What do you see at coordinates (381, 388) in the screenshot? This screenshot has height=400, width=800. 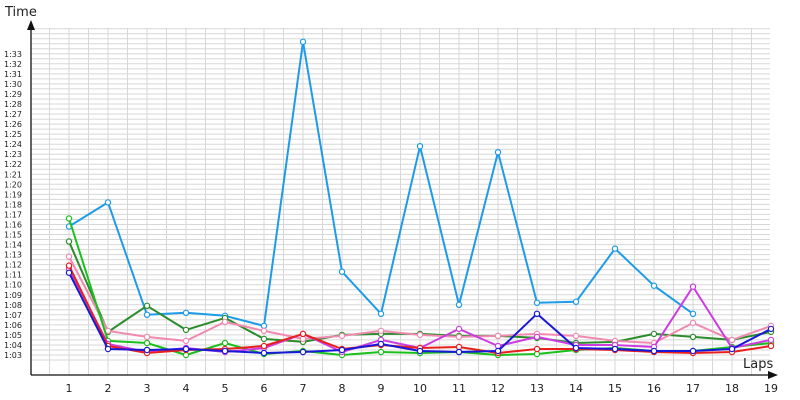 I see `x-tick-label: 9` at bounding box center [381, 388].